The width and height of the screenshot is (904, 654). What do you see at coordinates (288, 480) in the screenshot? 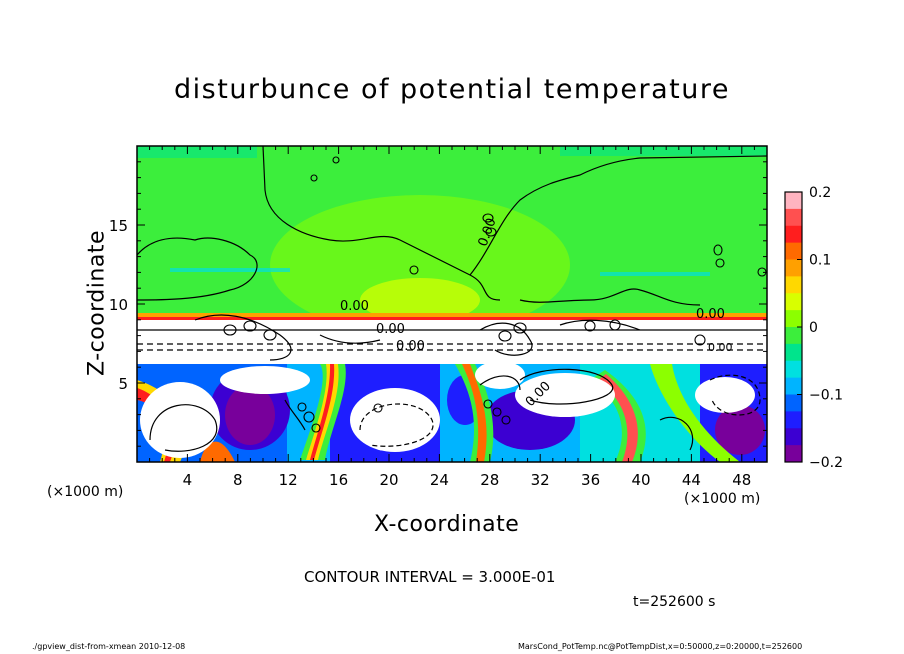
I see `x-tick-label: 12` at bounding box center [288, 480].